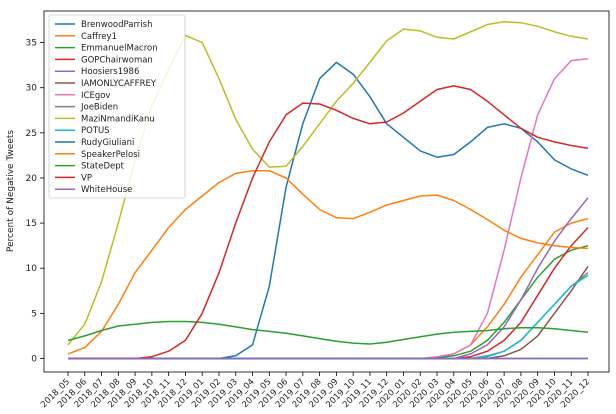 Image resolution: width=616 pixels, height=414 pixels. I want to click on y-tick-label: 5, so click(34, 314).